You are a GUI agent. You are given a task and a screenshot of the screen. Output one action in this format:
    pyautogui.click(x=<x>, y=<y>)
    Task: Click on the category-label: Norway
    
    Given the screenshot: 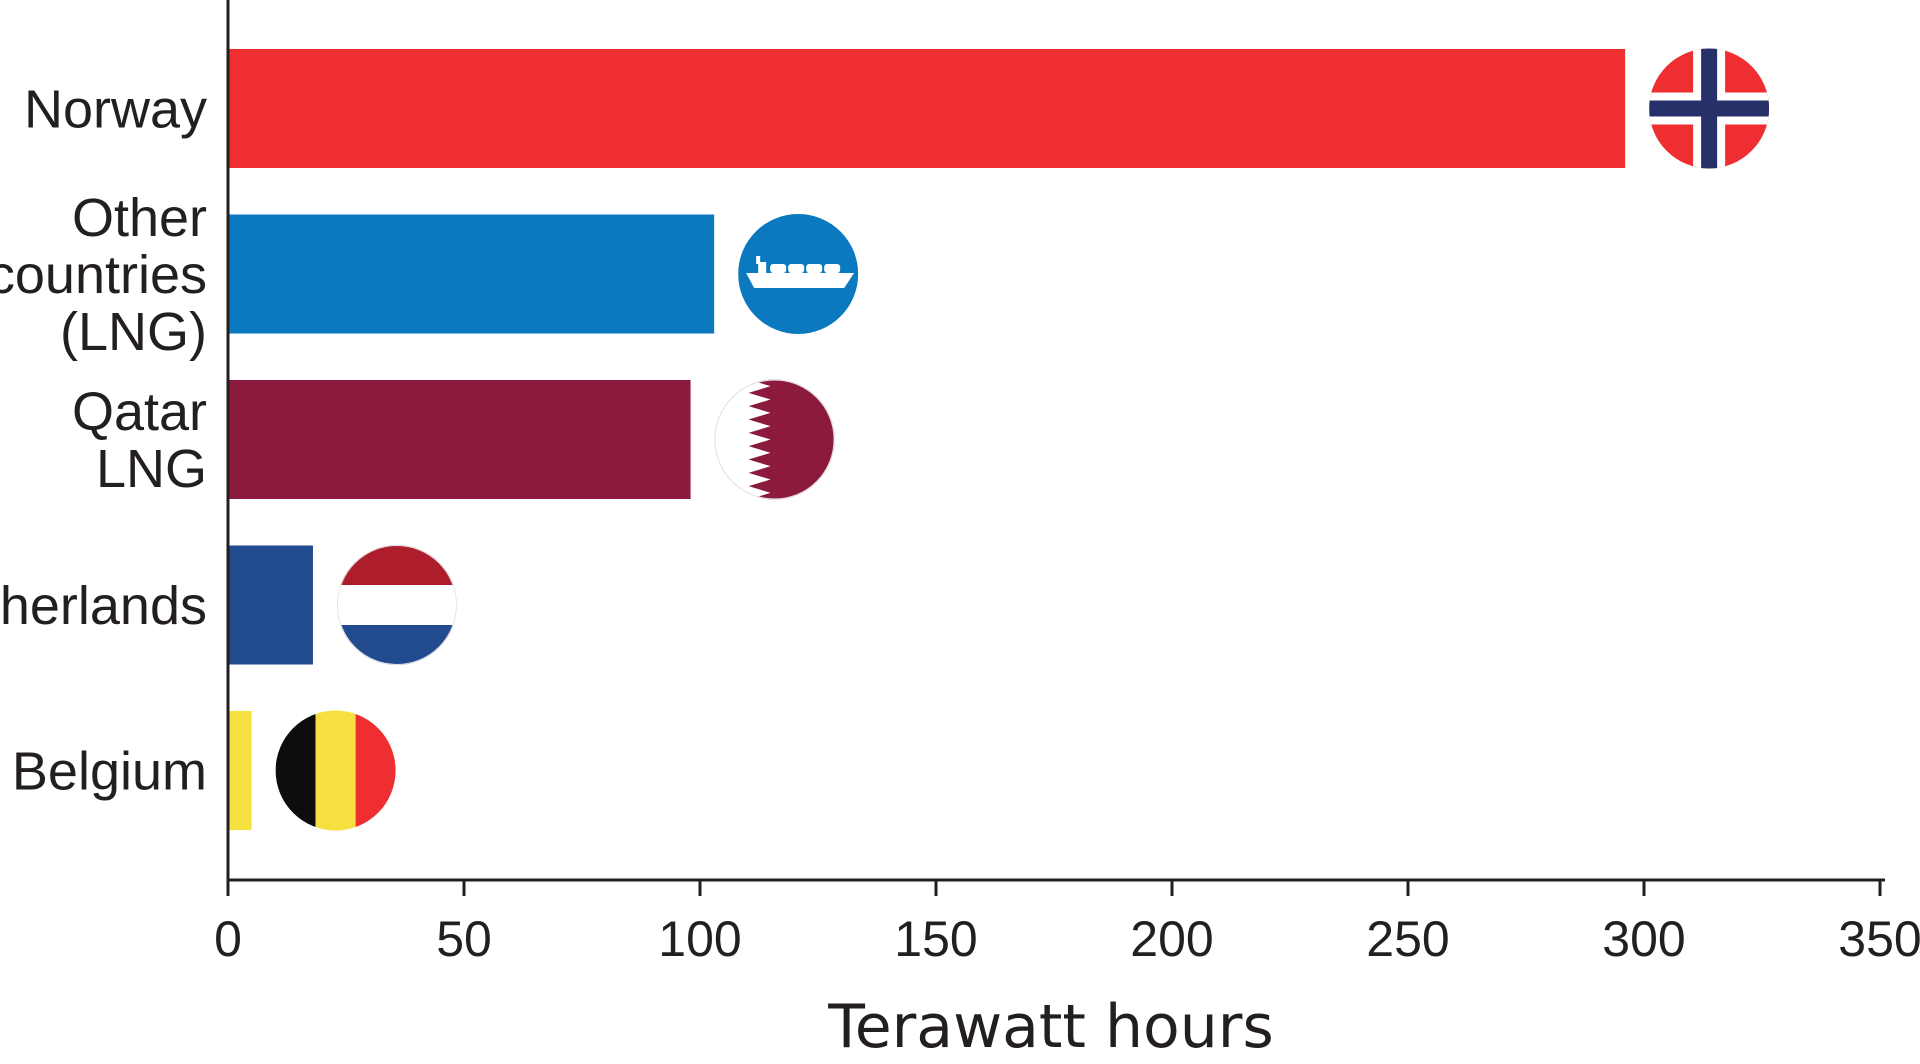 What is the action you would take?
    pyautogui.click(x=115, y=110)
    